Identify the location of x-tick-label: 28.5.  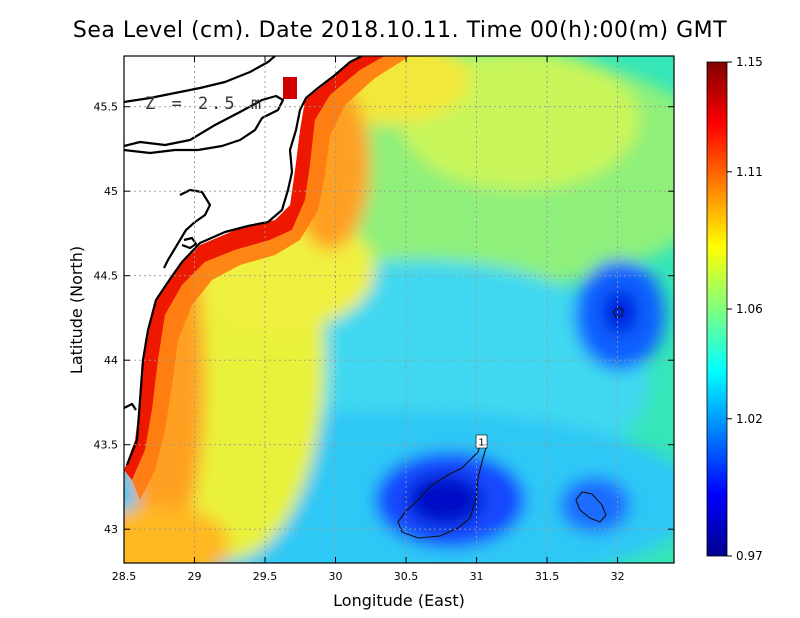
(124, 576).